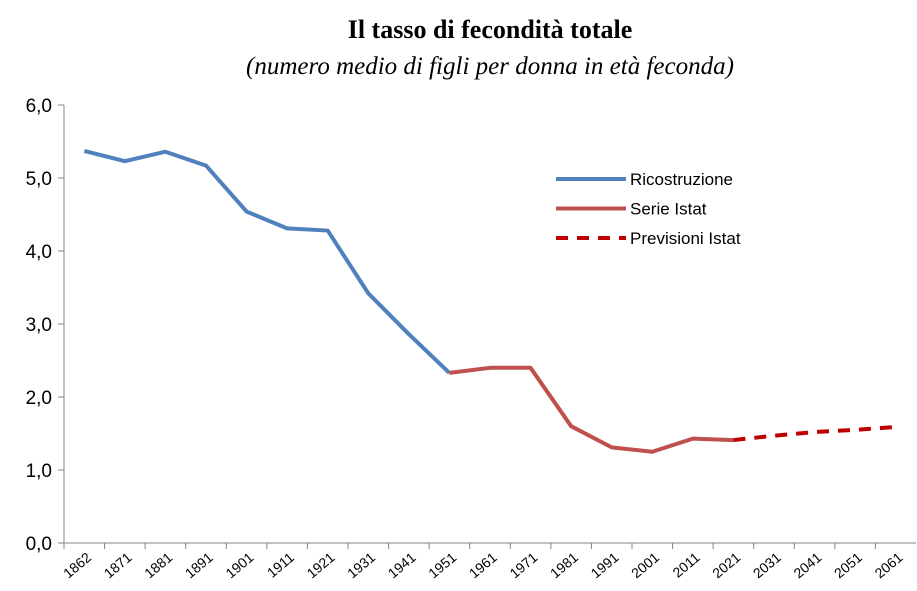  Describe the element at coordinates (848, 565) in the screenshot. I see `x-tick-label: 2051` at that location.